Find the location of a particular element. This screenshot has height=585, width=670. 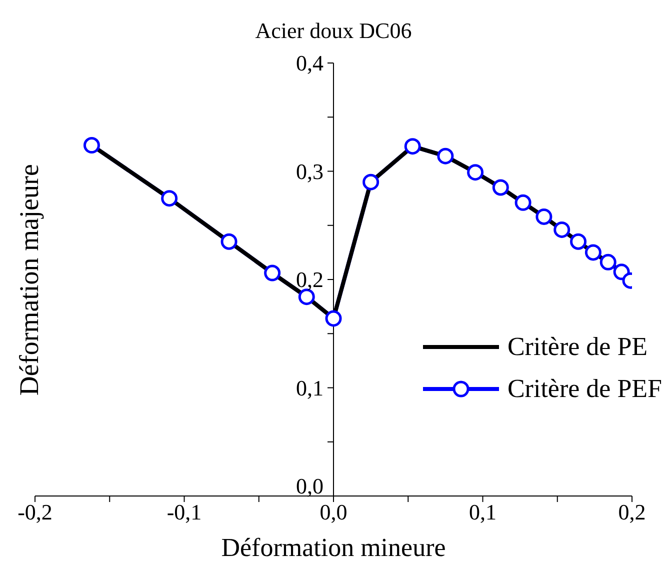

y-axis-title: Déformation majeure is located at coordinates (29, 280).